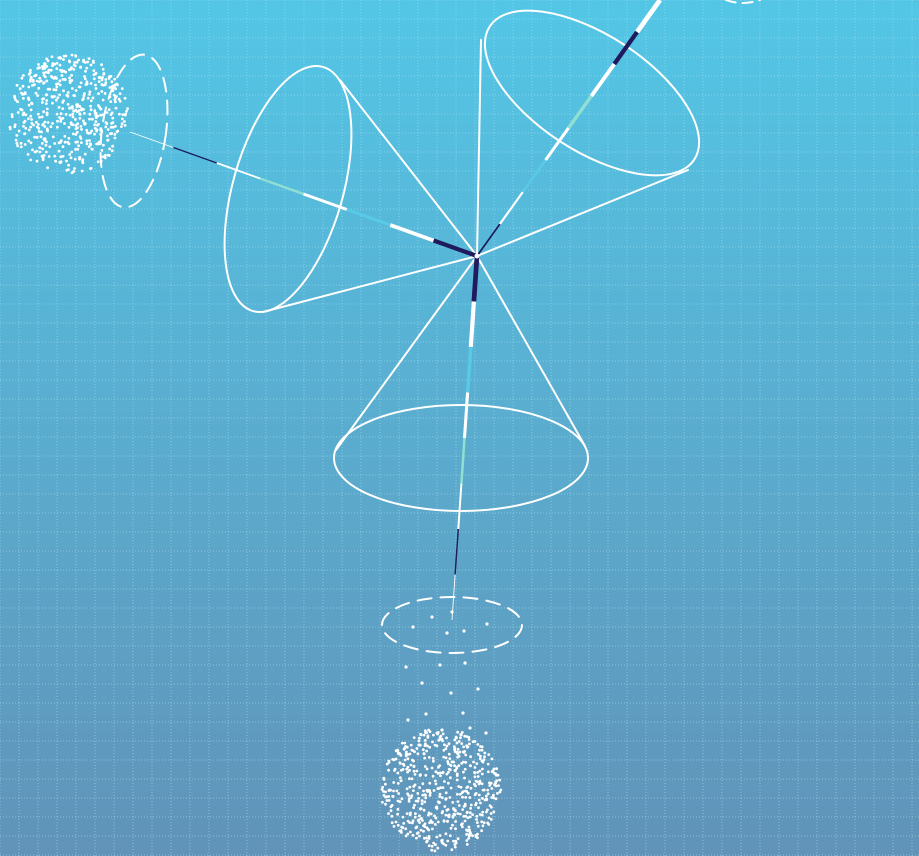 Image resolution: width=919 pixels, height=856 pixels. What do you see at coordinates (288, 189) in the screenshot?
I see `cone-left-rim` at bounding box center [288, 189].